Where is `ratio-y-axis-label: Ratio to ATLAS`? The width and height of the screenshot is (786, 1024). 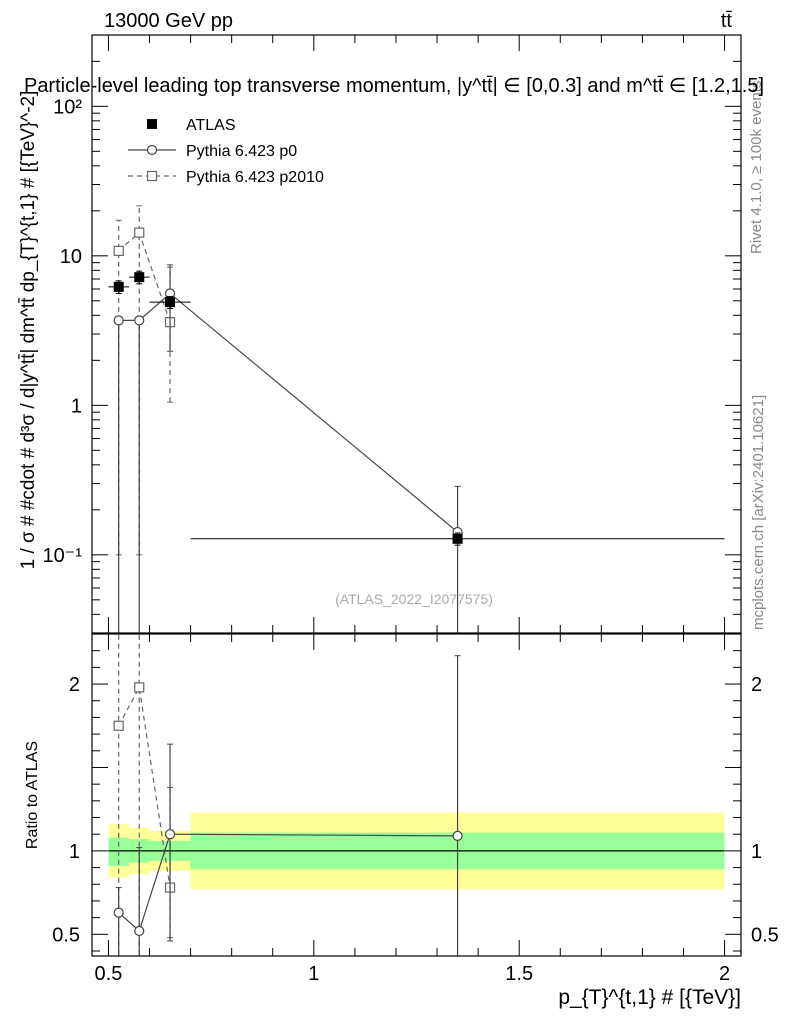 ratio-y-axis-label: Ratio to ATLAS is located at coordinates (32, 795).